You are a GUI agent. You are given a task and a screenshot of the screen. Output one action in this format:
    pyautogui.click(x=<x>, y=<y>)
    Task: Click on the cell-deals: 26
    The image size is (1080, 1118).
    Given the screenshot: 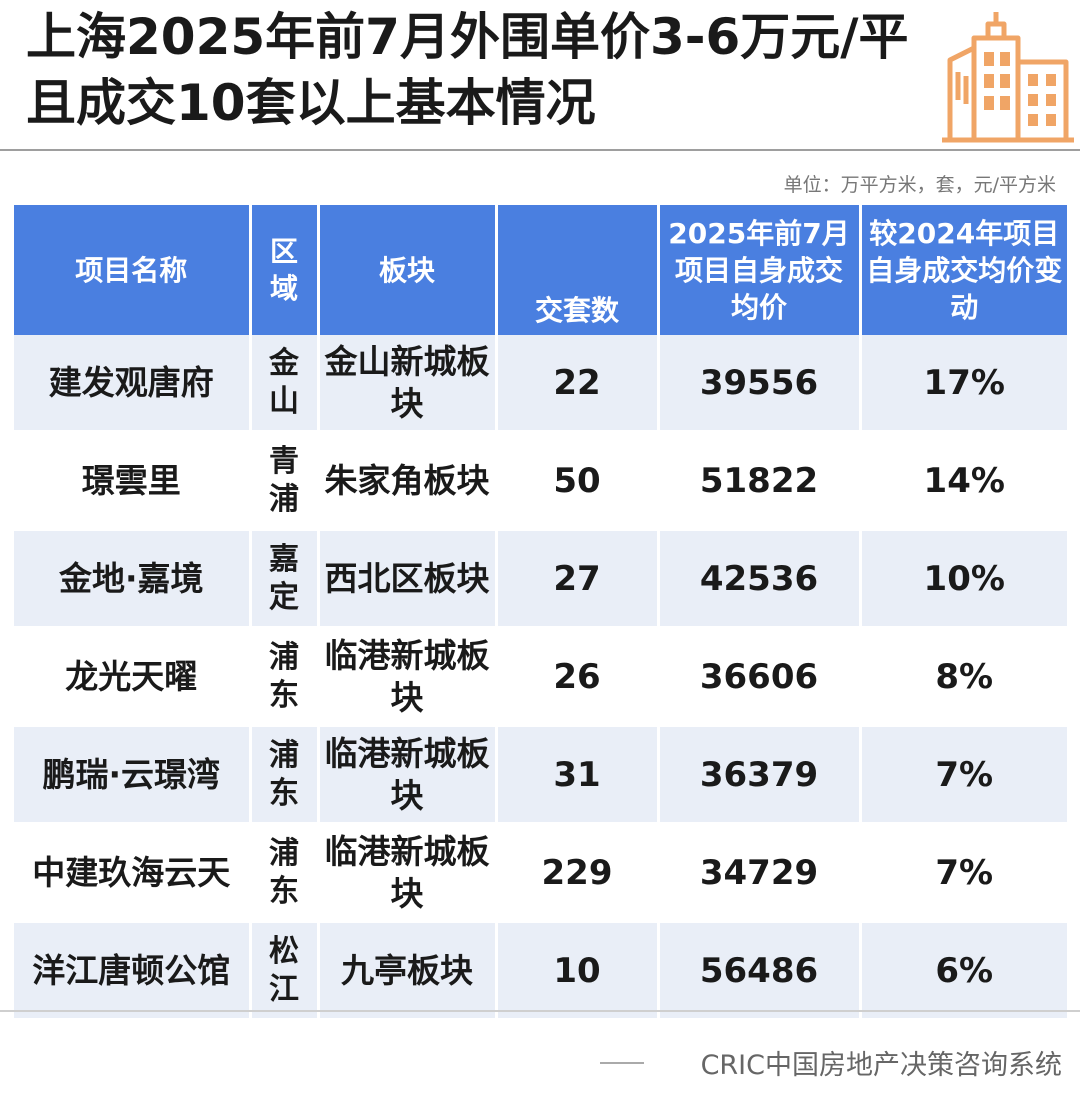 What is the action you would take?
    pyautogui.click(x=578, y=677)
    